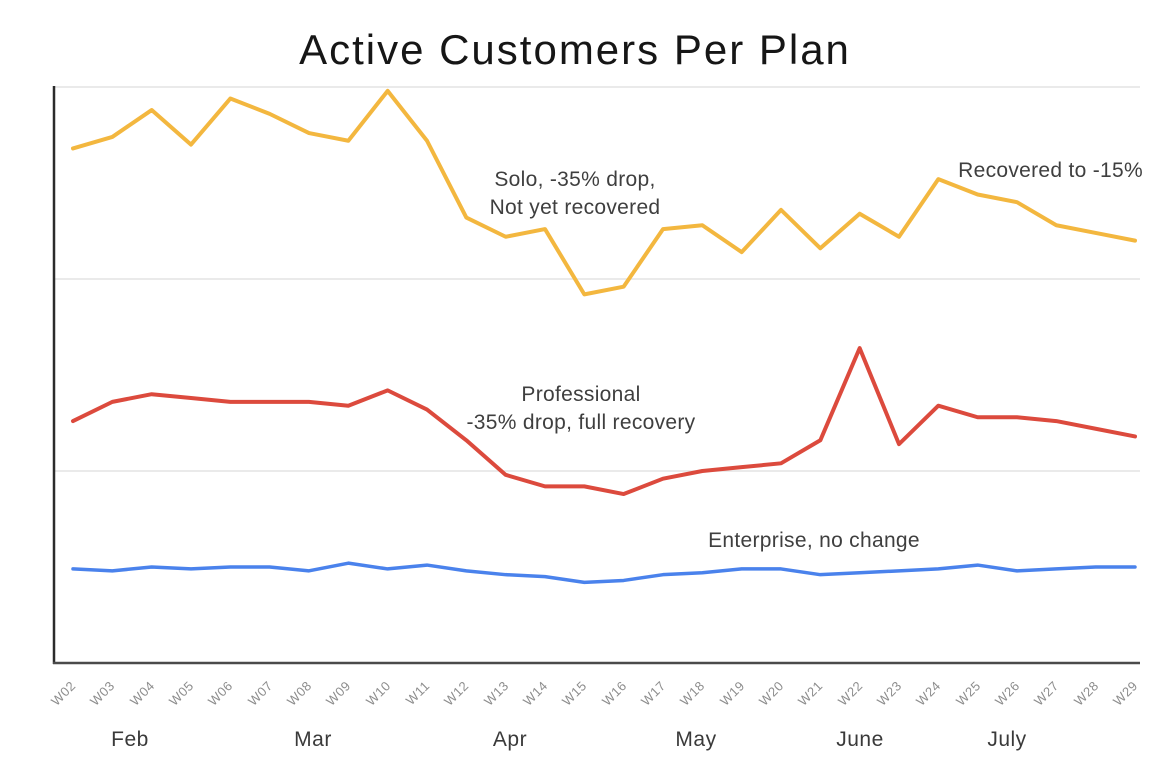 This screenshot has width=1150, height=777. I want to click on month-label-may: May, so click(696, 739).